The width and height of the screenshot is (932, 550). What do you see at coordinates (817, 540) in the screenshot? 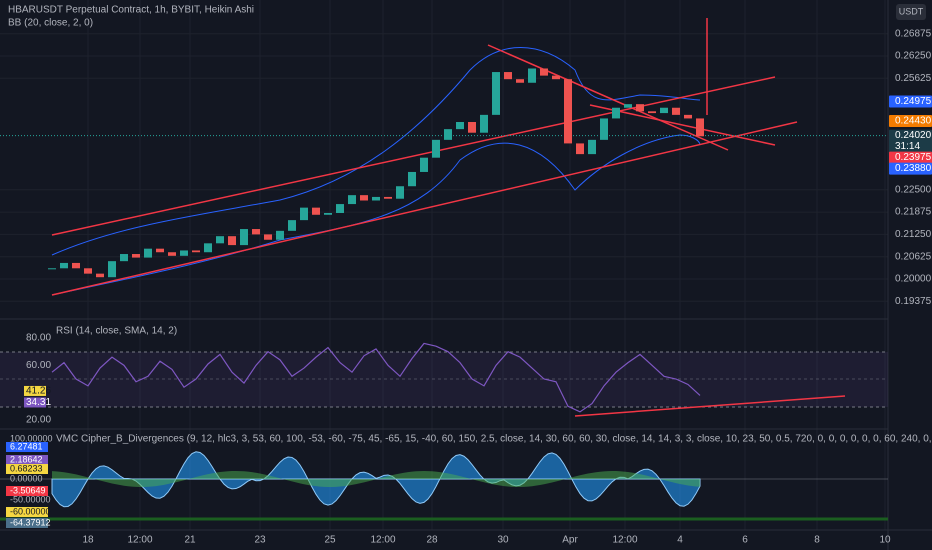
I see `time-label: 8` at bounding box center [817, 540].